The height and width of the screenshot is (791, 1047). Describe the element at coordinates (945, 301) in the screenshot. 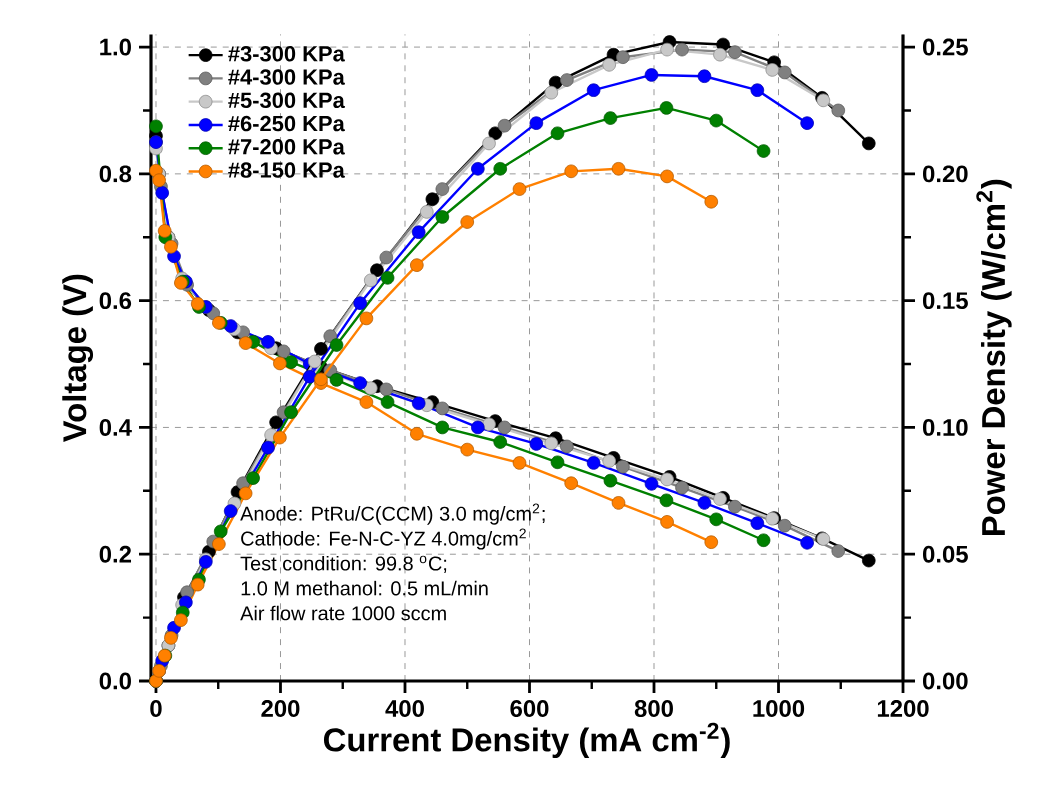

I see `y2-tick-label: 0.15` at that location.